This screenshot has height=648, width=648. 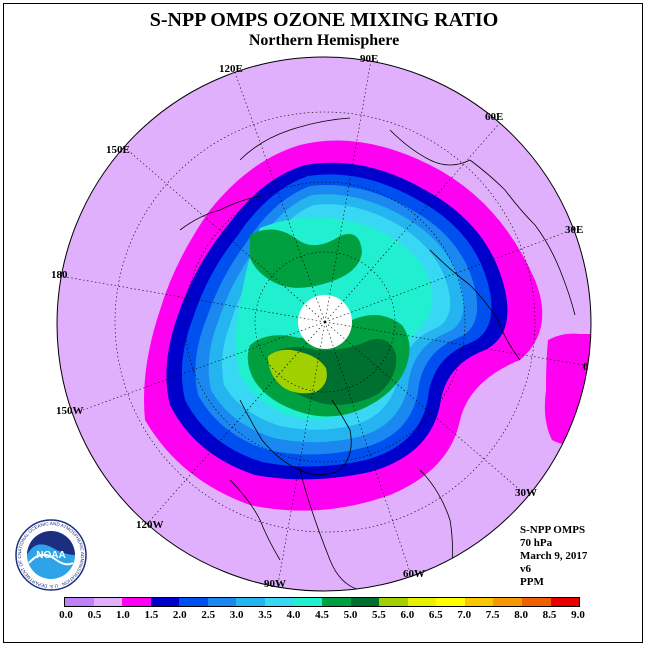 I want to click on colorbar-tick-label: 3.5, so click(x=265, y=615).